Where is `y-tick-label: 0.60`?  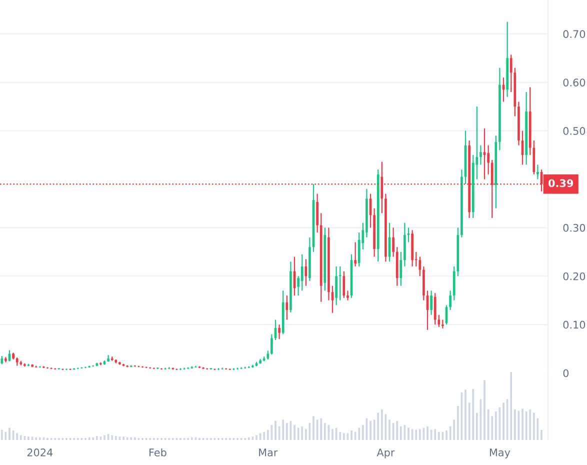 y-tick-label: 0.60 is located at coordinates (574, 82).